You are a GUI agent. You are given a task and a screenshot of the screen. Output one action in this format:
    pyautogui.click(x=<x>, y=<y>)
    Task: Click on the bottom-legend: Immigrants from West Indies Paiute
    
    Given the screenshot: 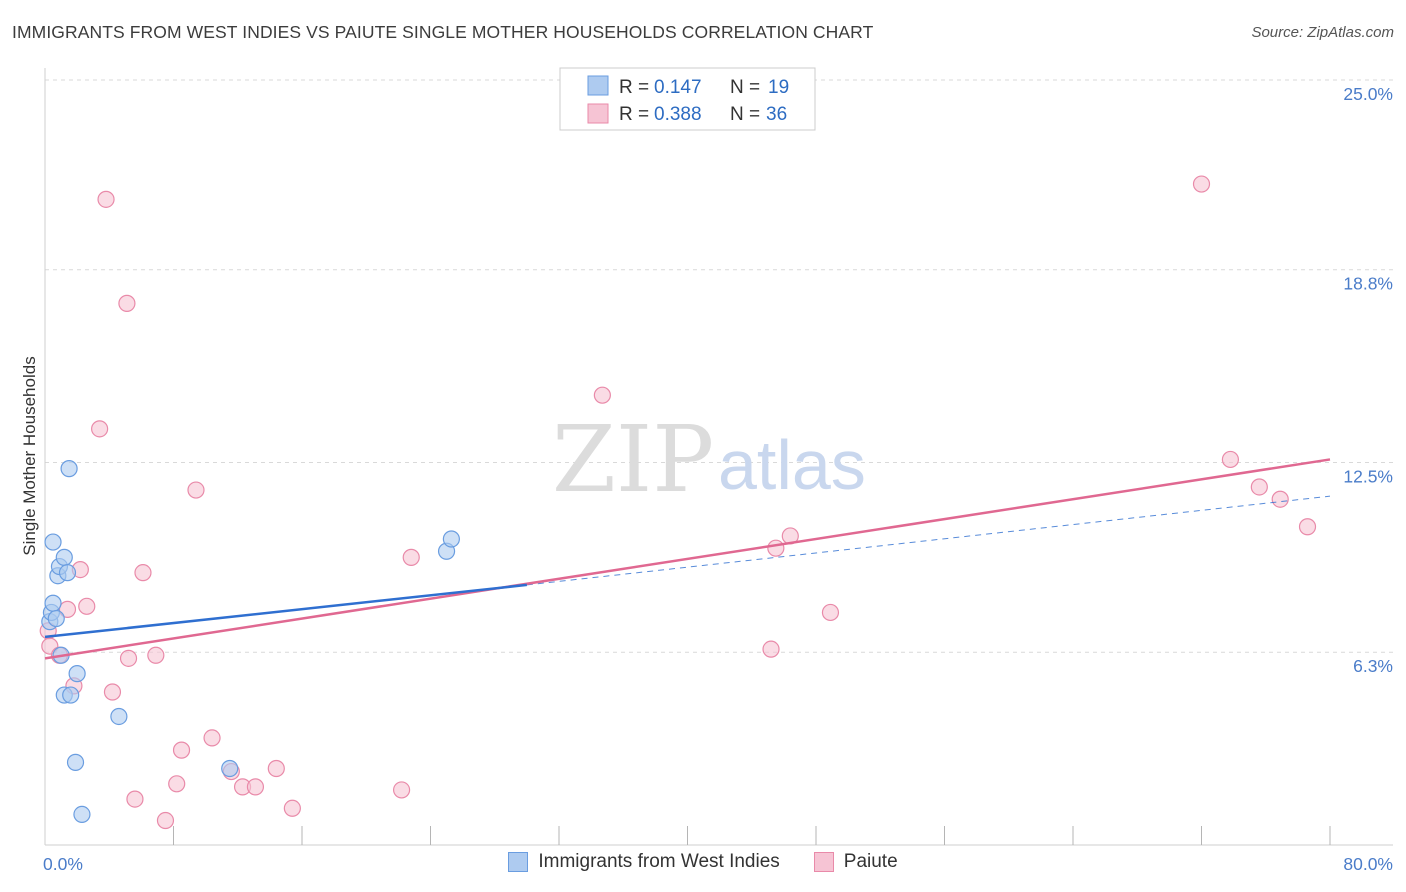 What is the action you would take?
    pyautogui.click(x=703, y=862)
    